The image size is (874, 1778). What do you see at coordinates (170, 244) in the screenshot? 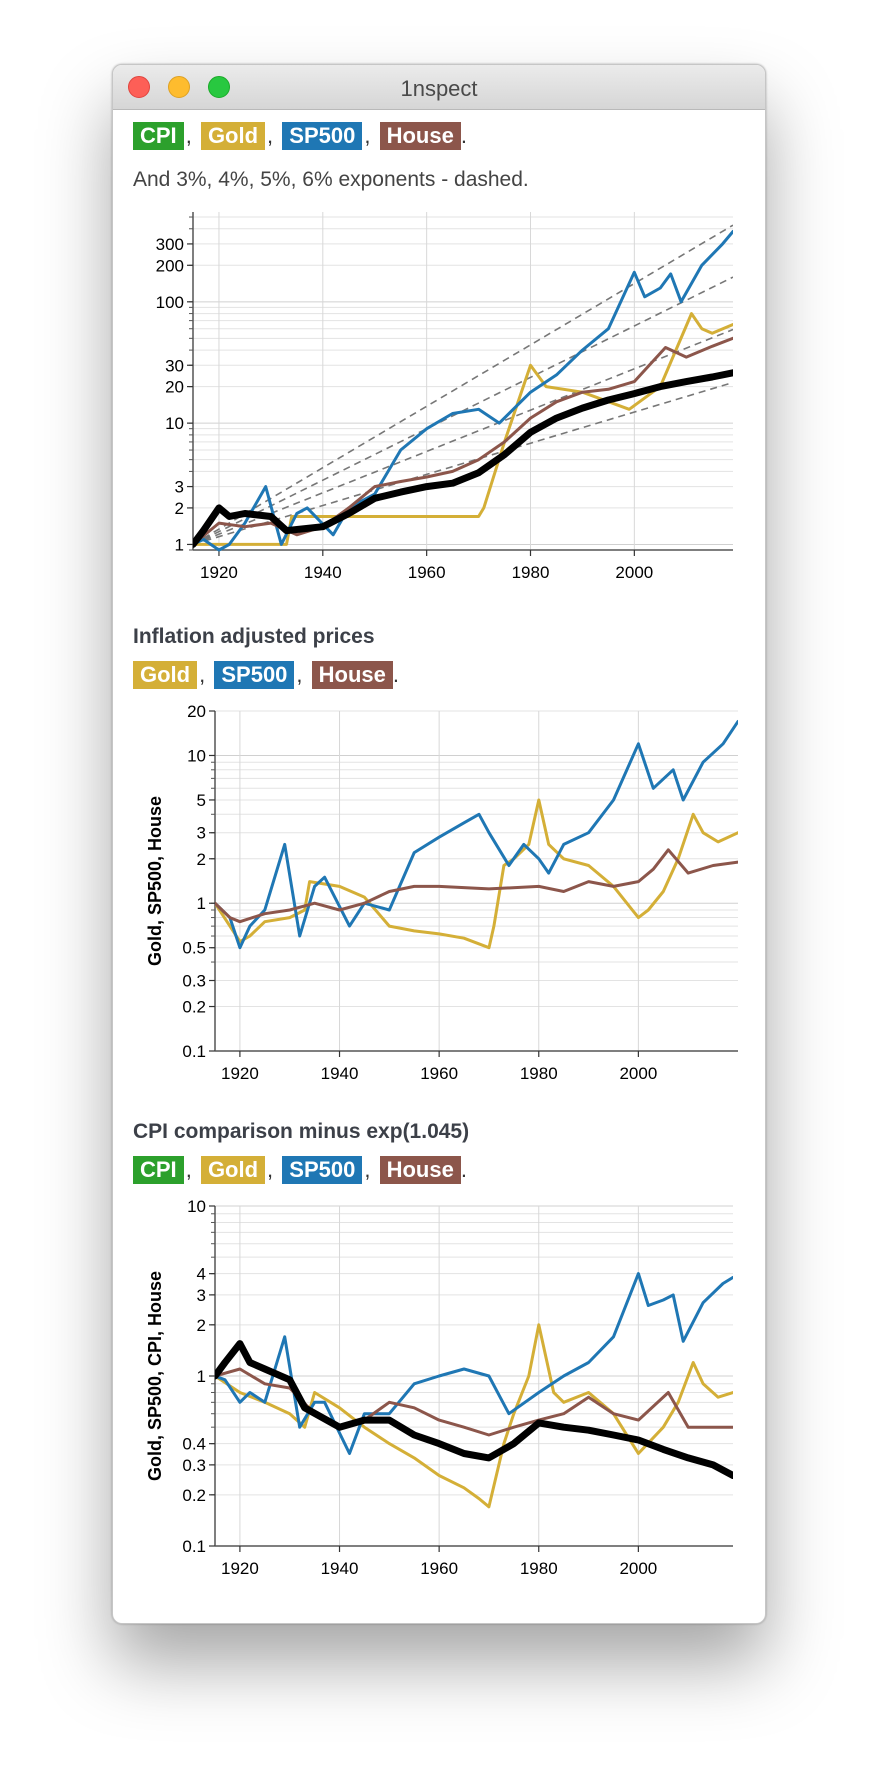
I see `y-tick-label: 300` at bounding box center [170, 244].